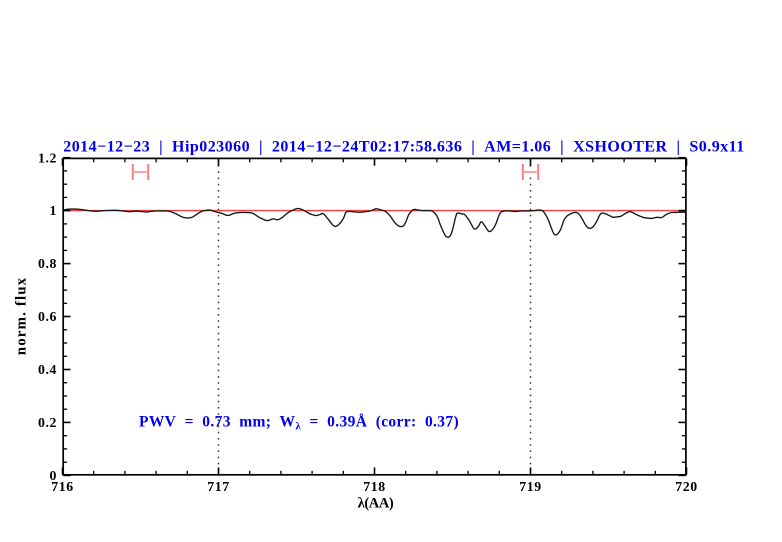 The width and height of the screenshot is (782, 542). Describe the element at coordinates (54, 210) in the screenshot. I see `svg-text: 1` at that location.